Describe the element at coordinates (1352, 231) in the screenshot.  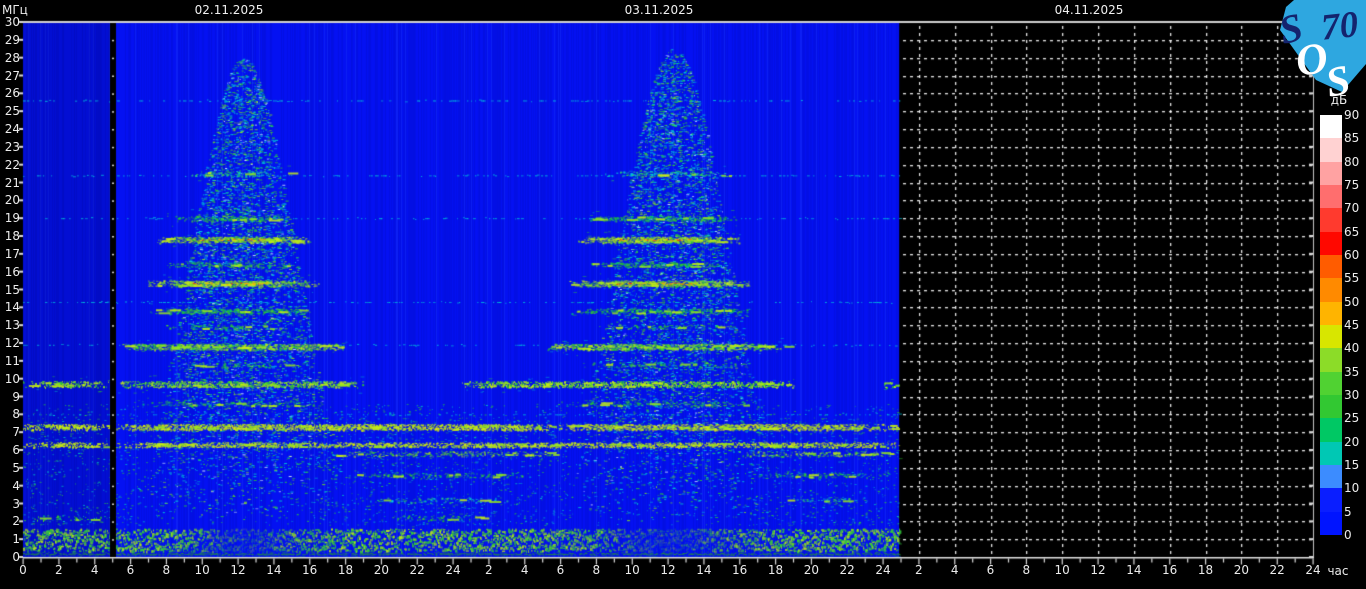
I see `colorbar-tick-label: 65` at that location.